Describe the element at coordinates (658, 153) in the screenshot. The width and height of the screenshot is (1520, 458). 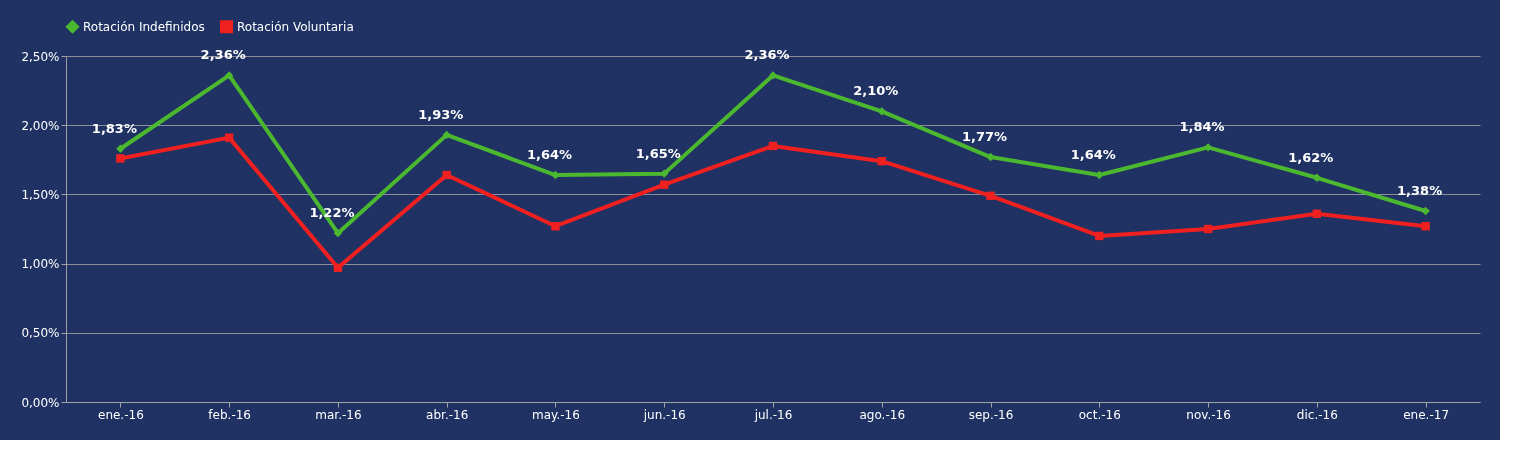
I see `data-label: 1,65%` at that location.